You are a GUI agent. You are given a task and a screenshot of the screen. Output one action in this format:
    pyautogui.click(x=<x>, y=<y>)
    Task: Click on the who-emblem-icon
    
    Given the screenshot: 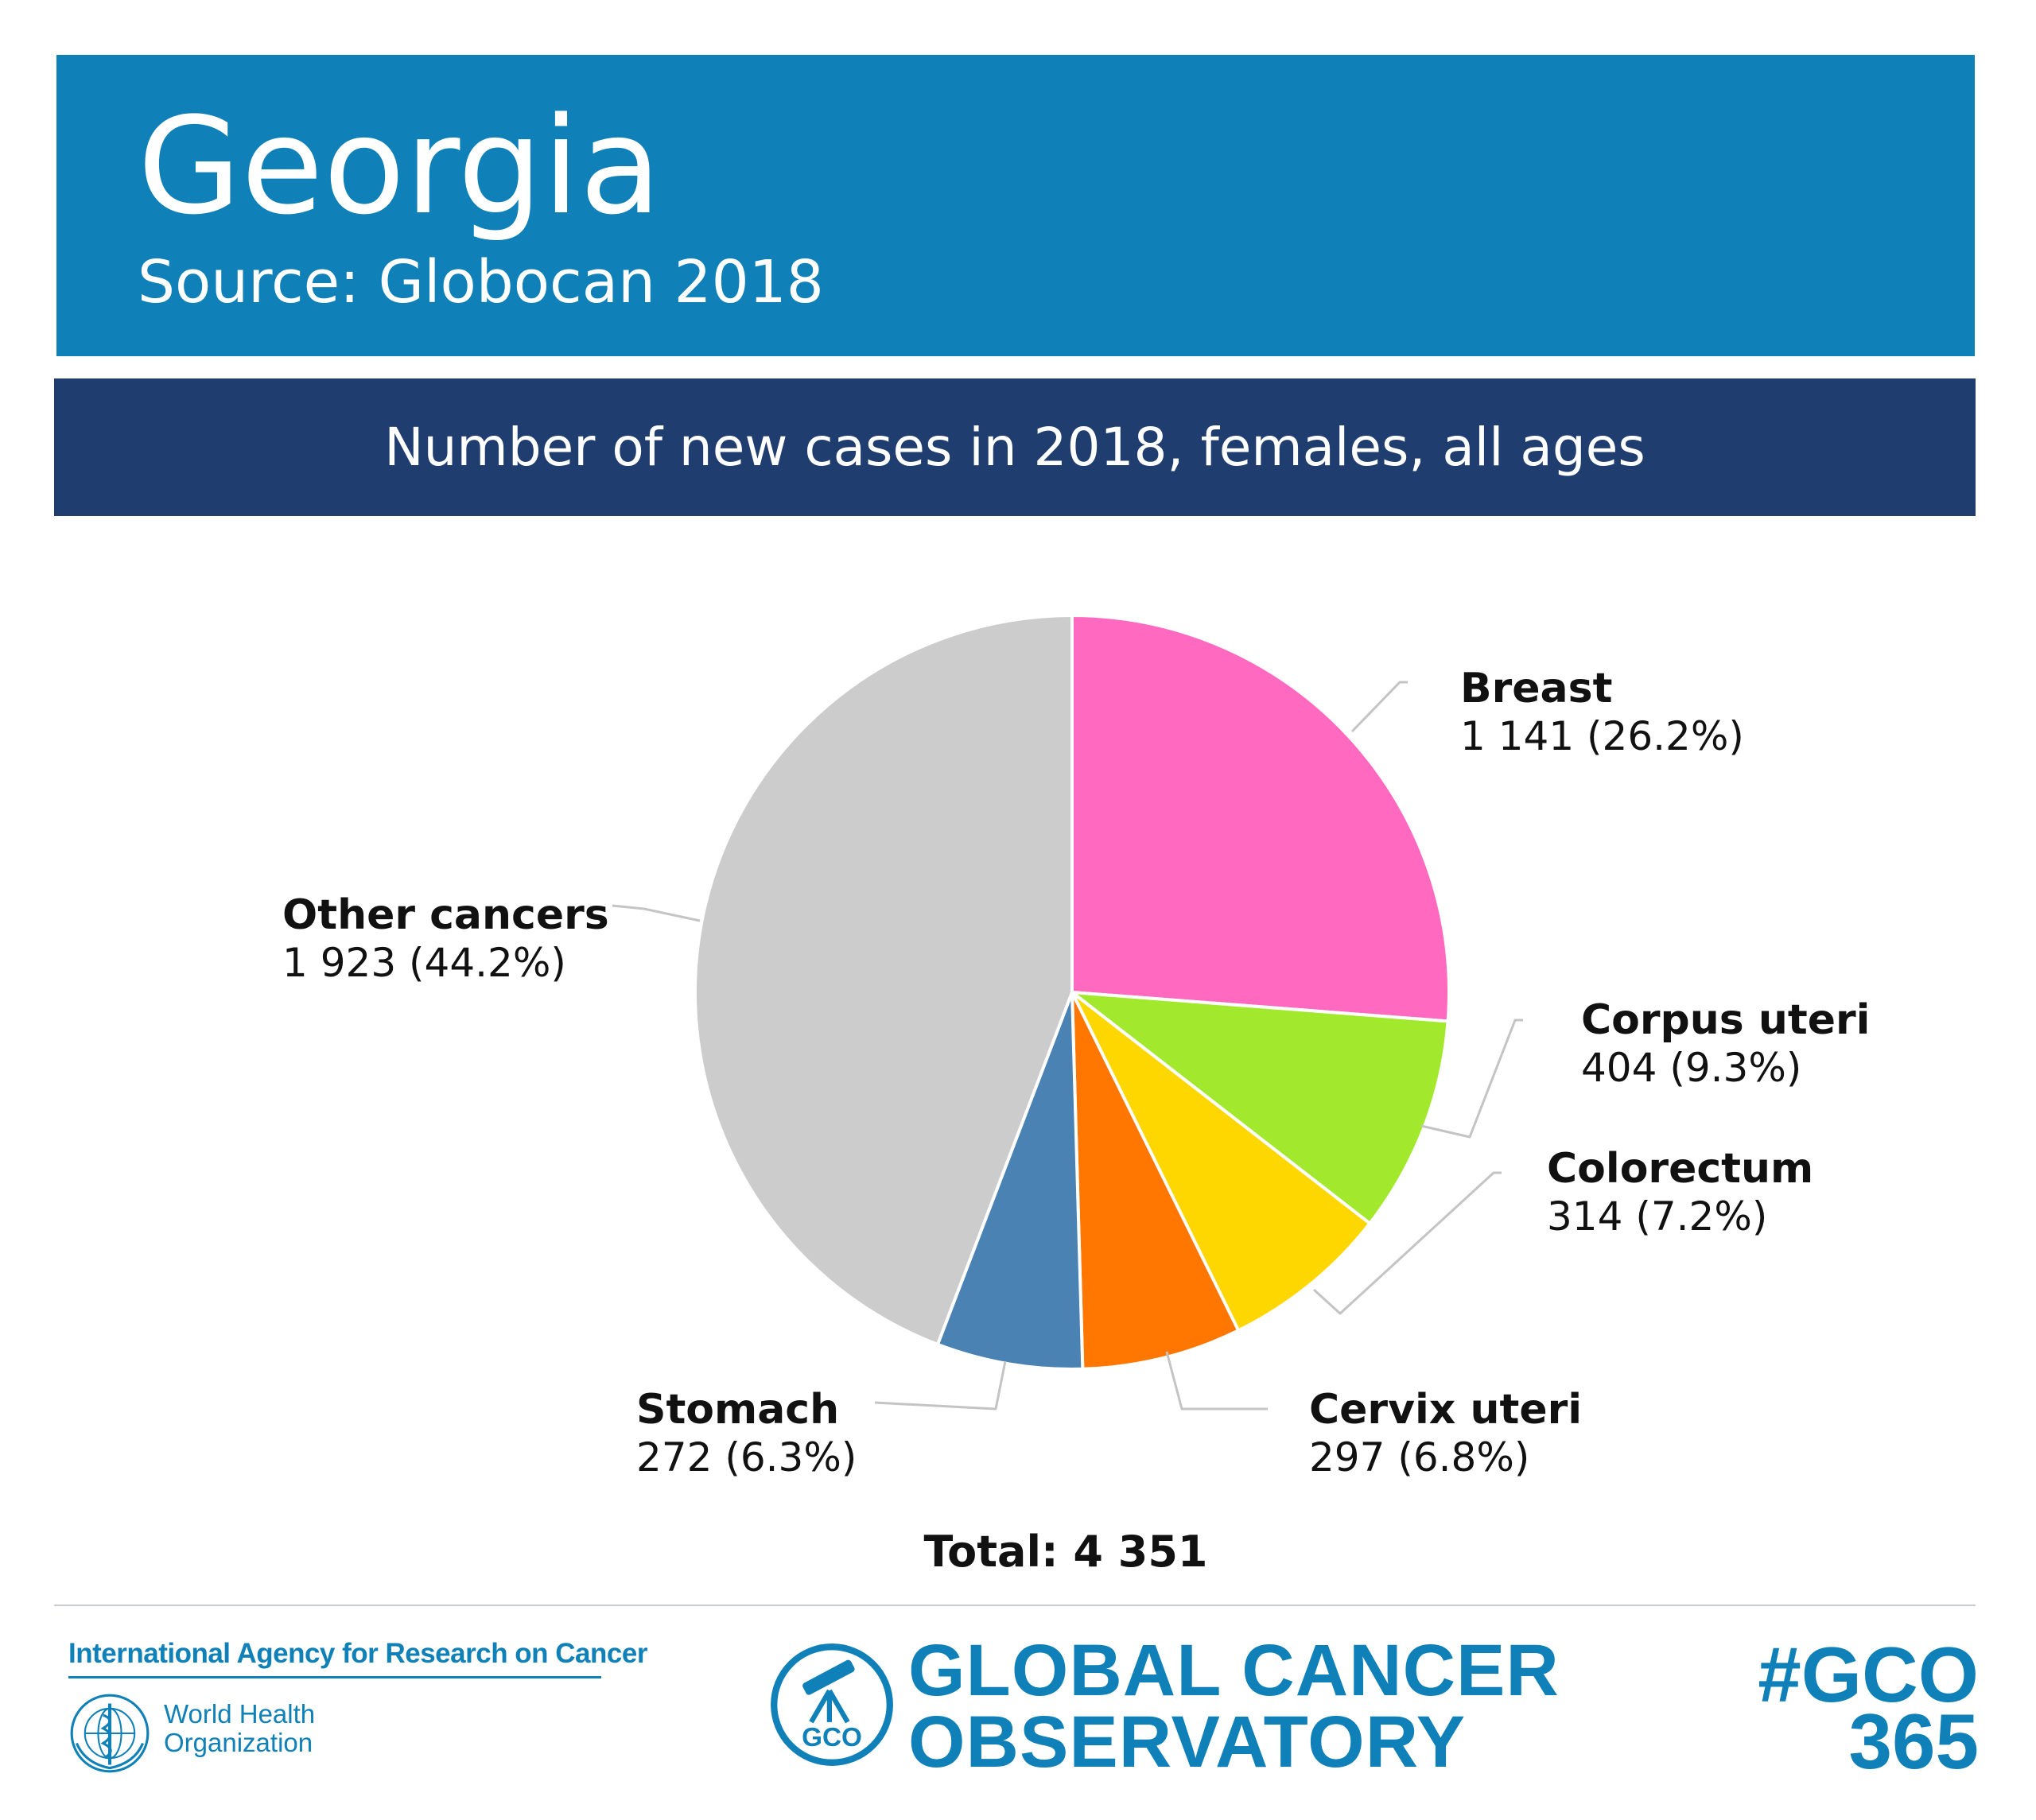 What is the action you would take?
    pyautogui.click(x=110, y=1733)
    